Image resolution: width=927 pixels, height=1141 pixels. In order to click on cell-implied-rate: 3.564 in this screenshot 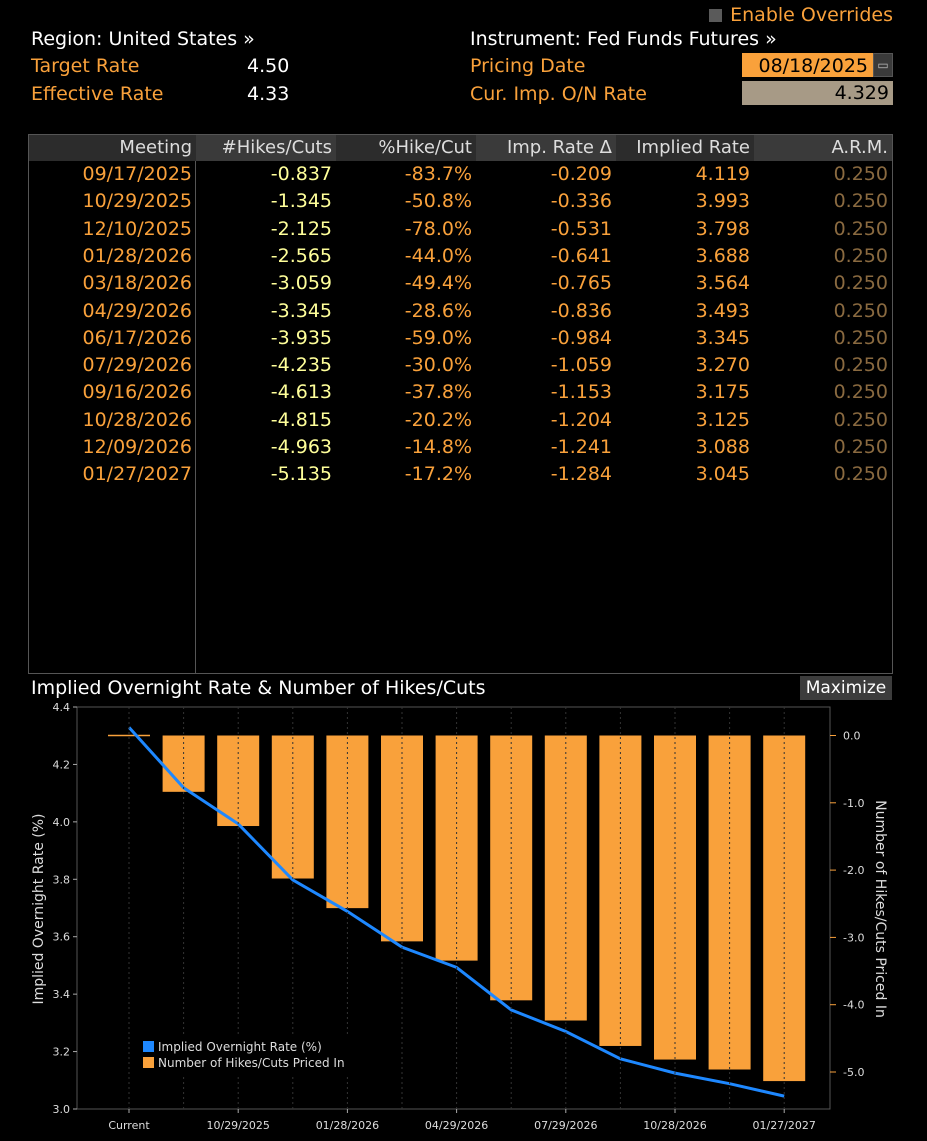, I will do `click(722, 283)`.